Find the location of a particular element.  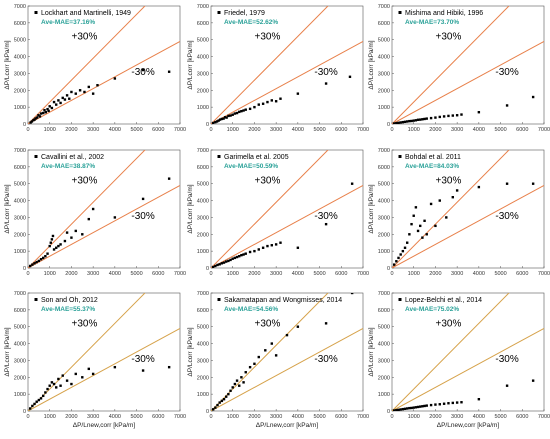

legend-label: Friedel, 1979 is located at coordinates (244, 13).